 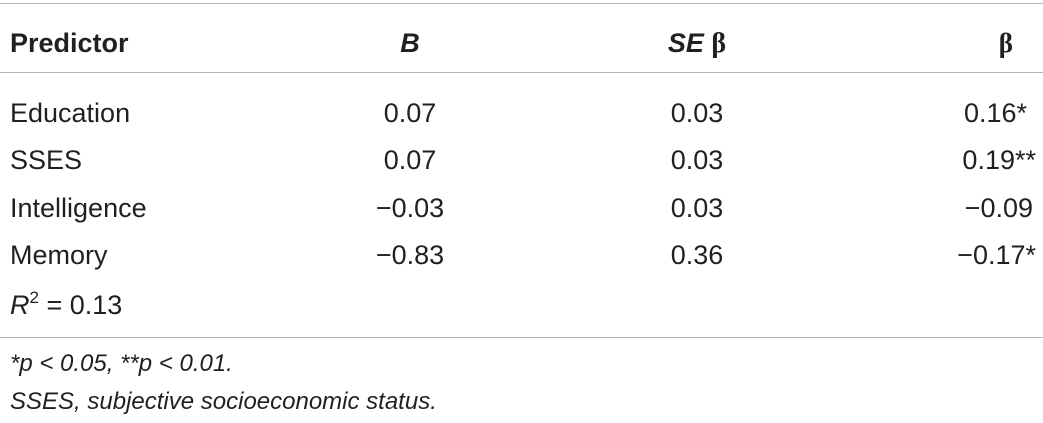 I want to click on r-squared-exponent: 2, so click(x=34, y=297).